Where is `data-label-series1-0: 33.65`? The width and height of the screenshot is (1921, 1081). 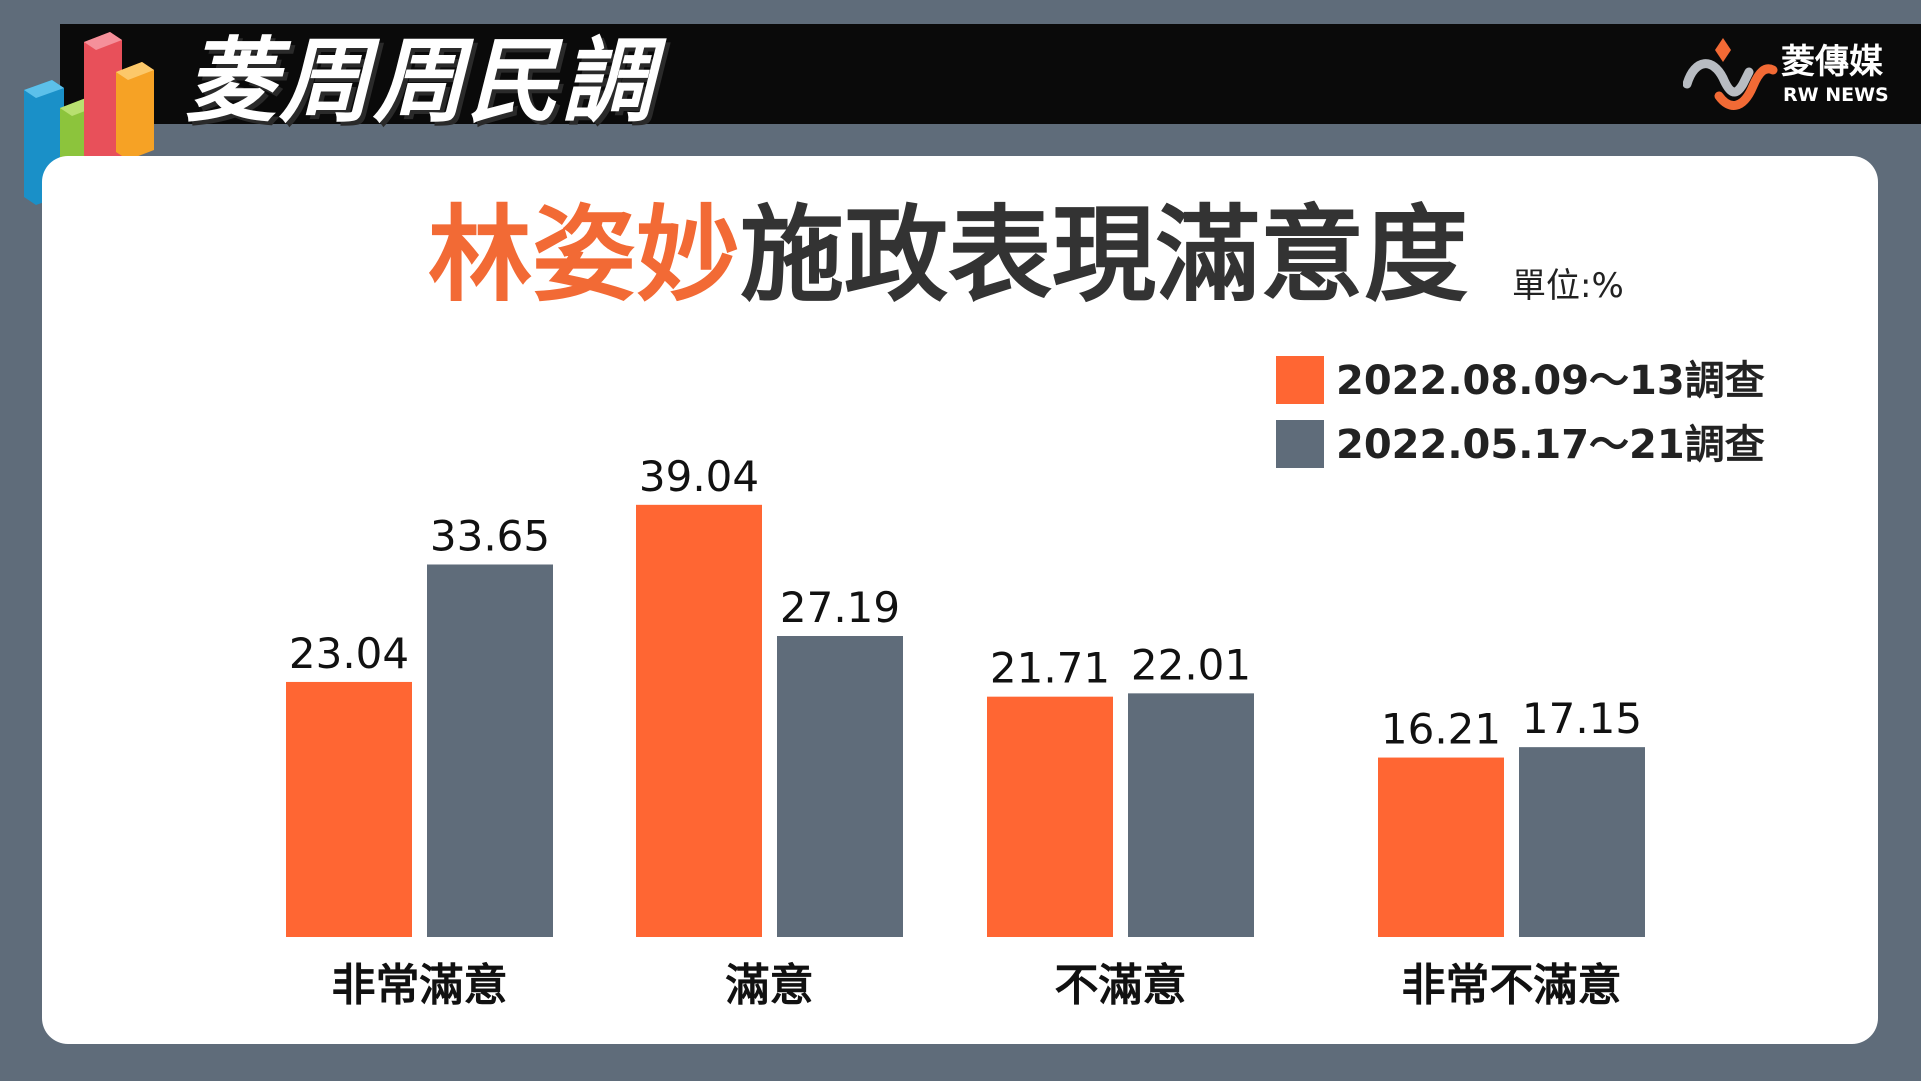 data-label-series1-0: 33.65 is located at coordinates (490, 535).